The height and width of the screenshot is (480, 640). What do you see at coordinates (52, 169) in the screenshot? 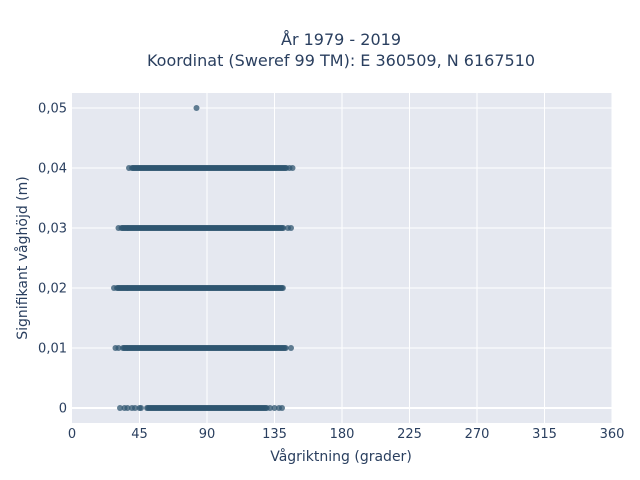
I see `y-tick-label: 0,04` at bounding box center [52, 169].